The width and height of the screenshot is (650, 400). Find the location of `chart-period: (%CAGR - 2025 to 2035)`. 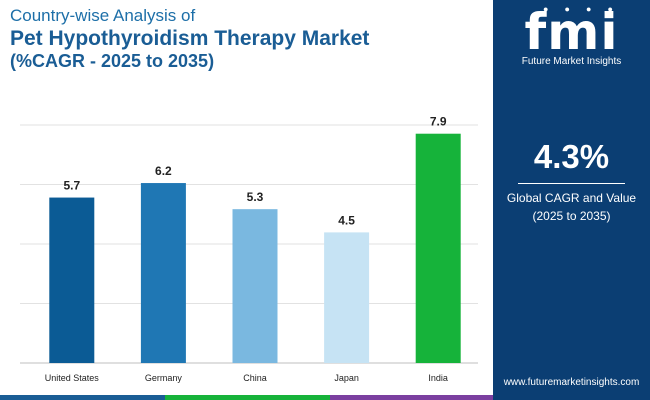

chart-period: (%CAGR - 2025 to 2035) is located at coordinates (112, 61).